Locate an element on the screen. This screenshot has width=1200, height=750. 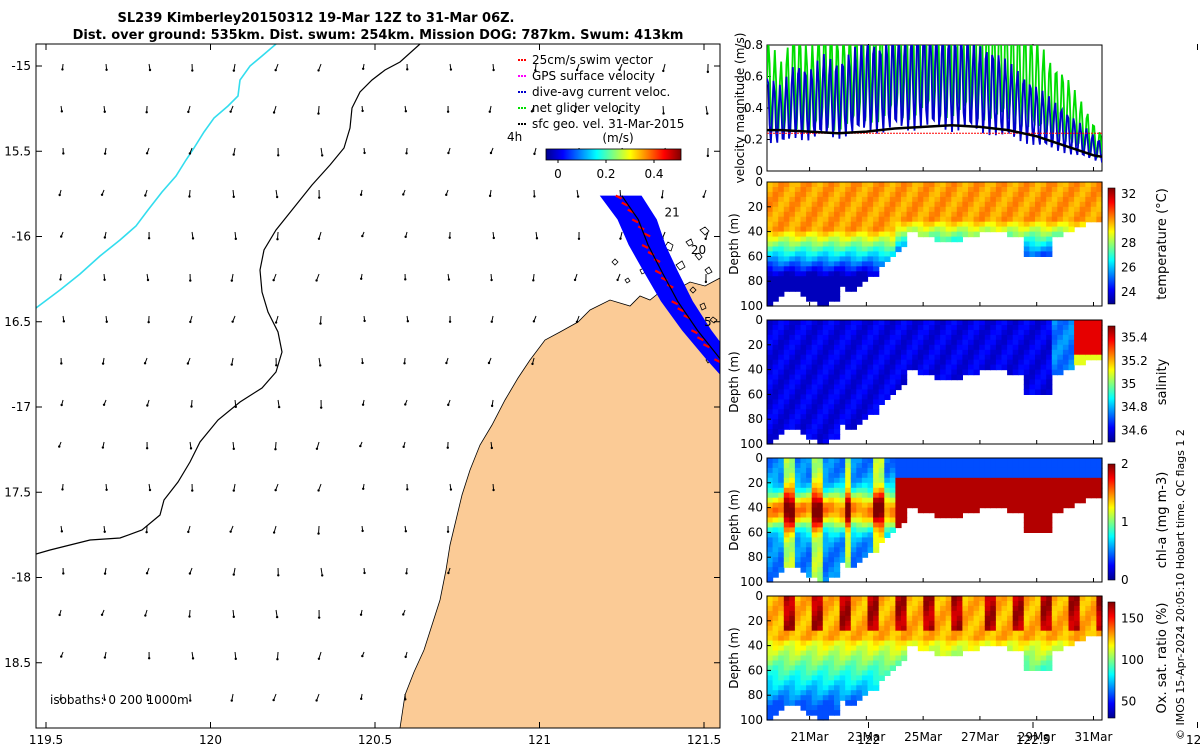
velocity-arrow is located at coordinates (318, 109).